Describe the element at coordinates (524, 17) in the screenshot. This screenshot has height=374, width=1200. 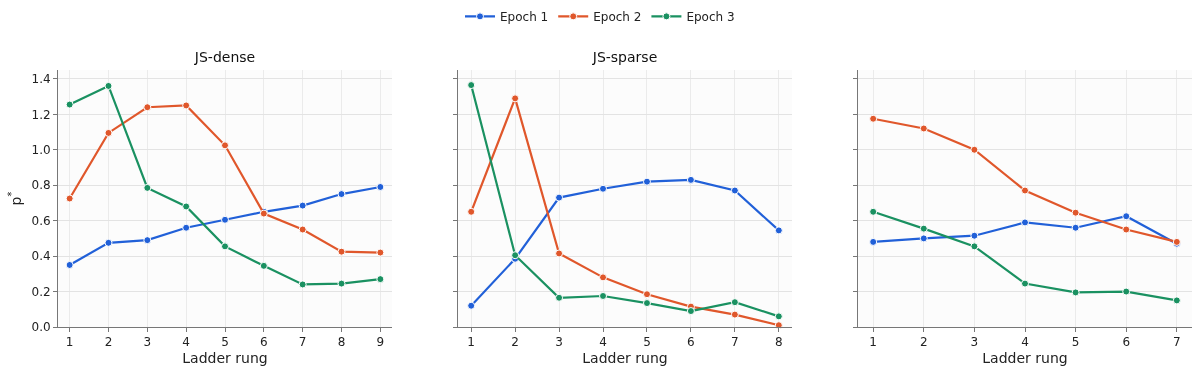
I see `legend-label: Epoch 1` at that location.